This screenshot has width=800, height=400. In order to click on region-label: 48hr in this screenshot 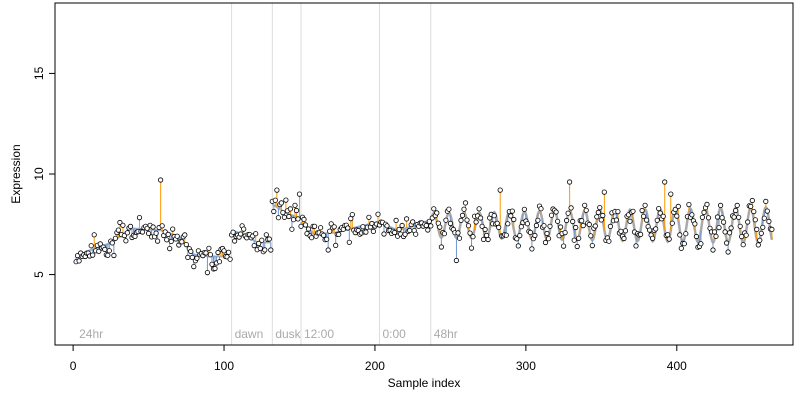, I will do `click(446, 334)`.